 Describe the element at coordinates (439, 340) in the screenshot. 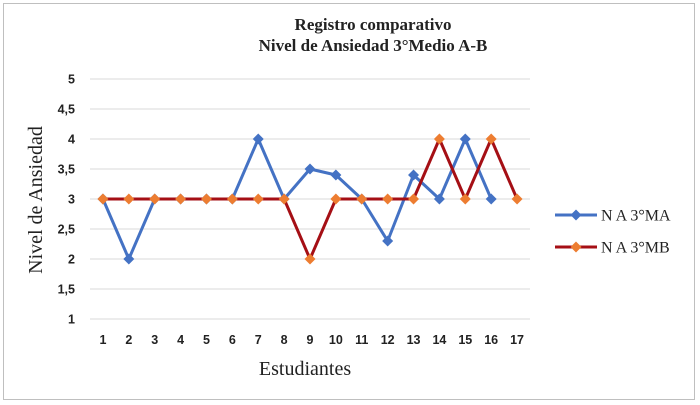

I see `x-tick-label: 14` at that location.